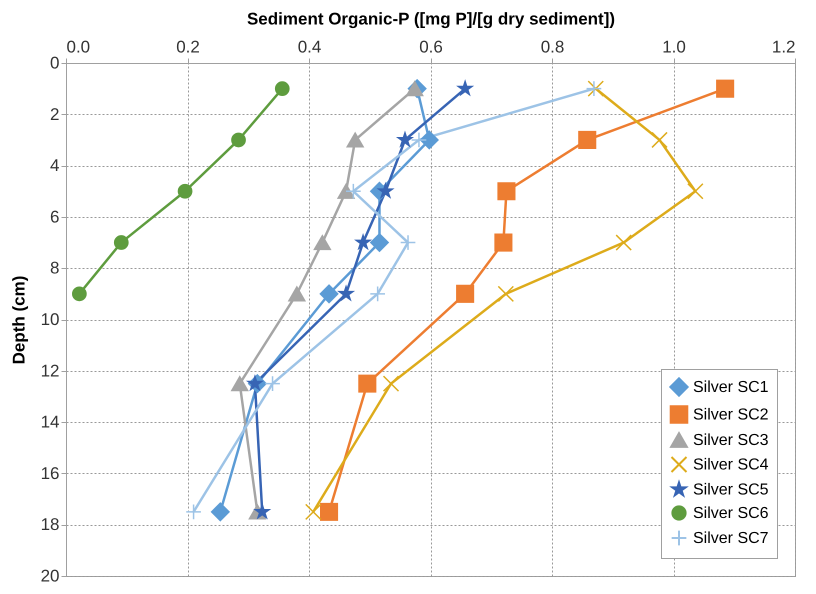  I want to click on x-axis-title: Sediment Organic-P ([mg P]/[g dry sediment]), so click(431, 19).